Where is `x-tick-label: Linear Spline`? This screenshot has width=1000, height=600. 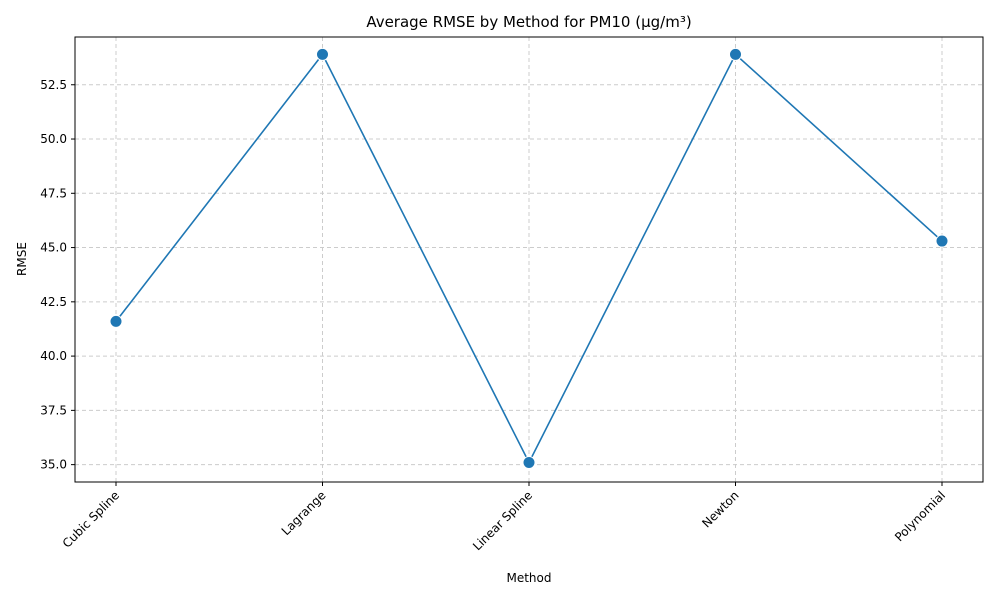 x-tick-label: Linear Spline is located at coordinates (502, 520).